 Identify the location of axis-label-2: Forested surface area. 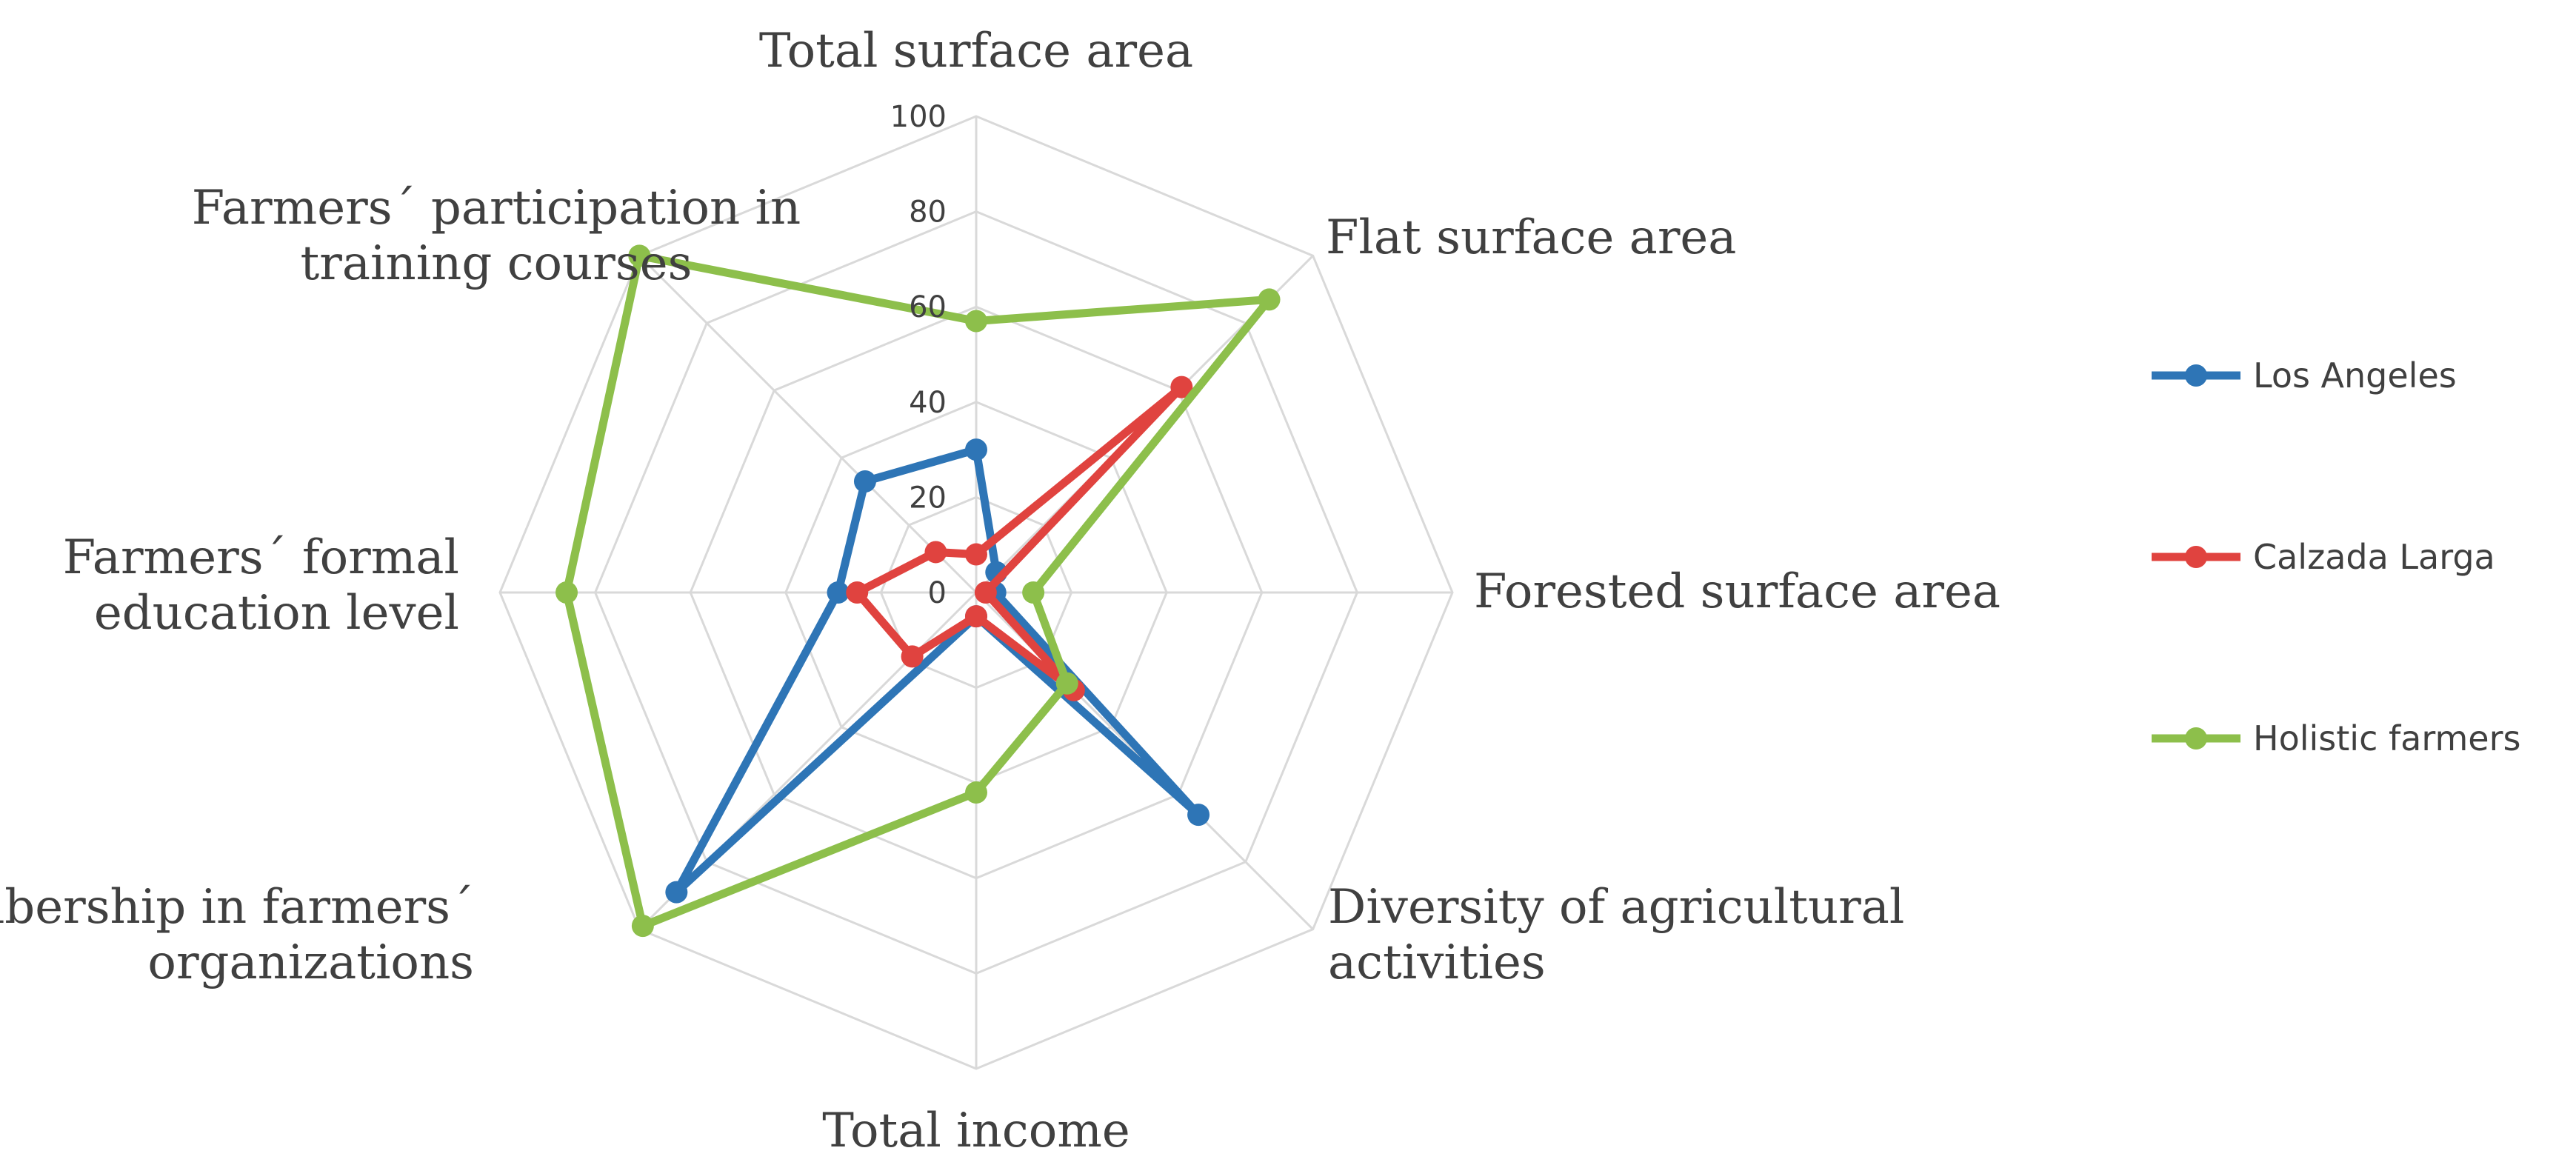
(1737, 592).